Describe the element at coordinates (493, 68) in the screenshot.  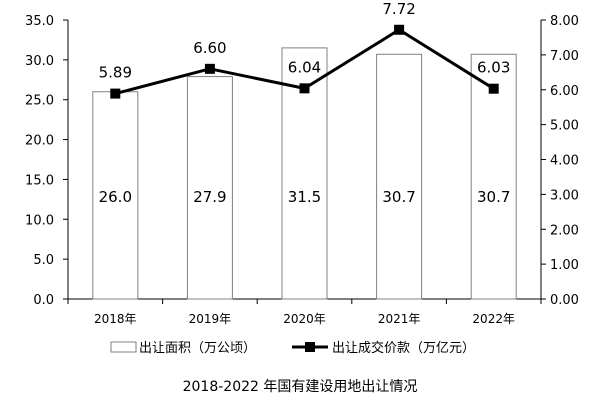
I see `line-data-label: 6.03` at that location.